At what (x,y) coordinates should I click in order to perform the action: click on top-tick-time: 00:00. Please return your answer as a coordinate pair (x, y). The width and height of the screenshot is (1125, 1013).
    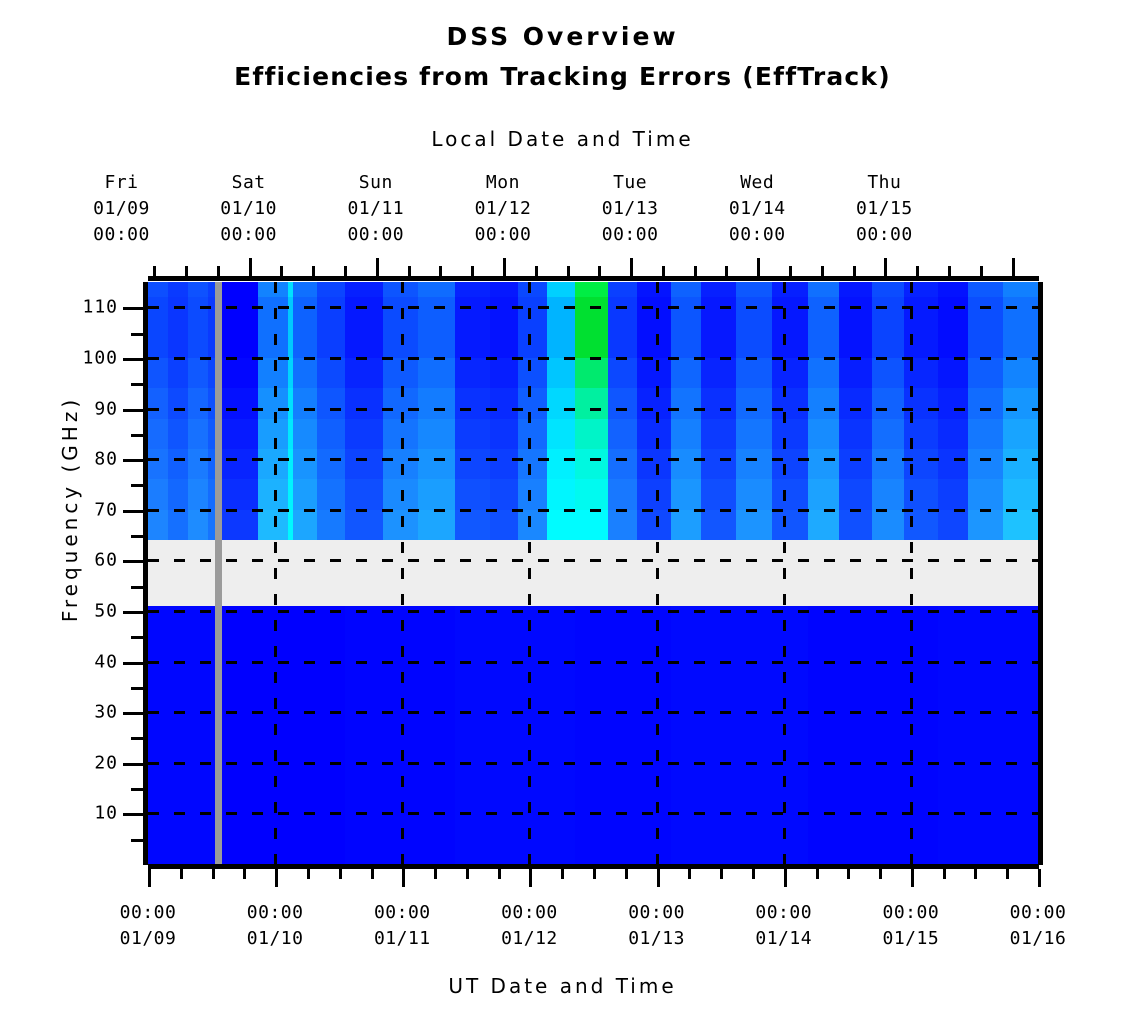
    Looking at the image, I should click on (757, 234).